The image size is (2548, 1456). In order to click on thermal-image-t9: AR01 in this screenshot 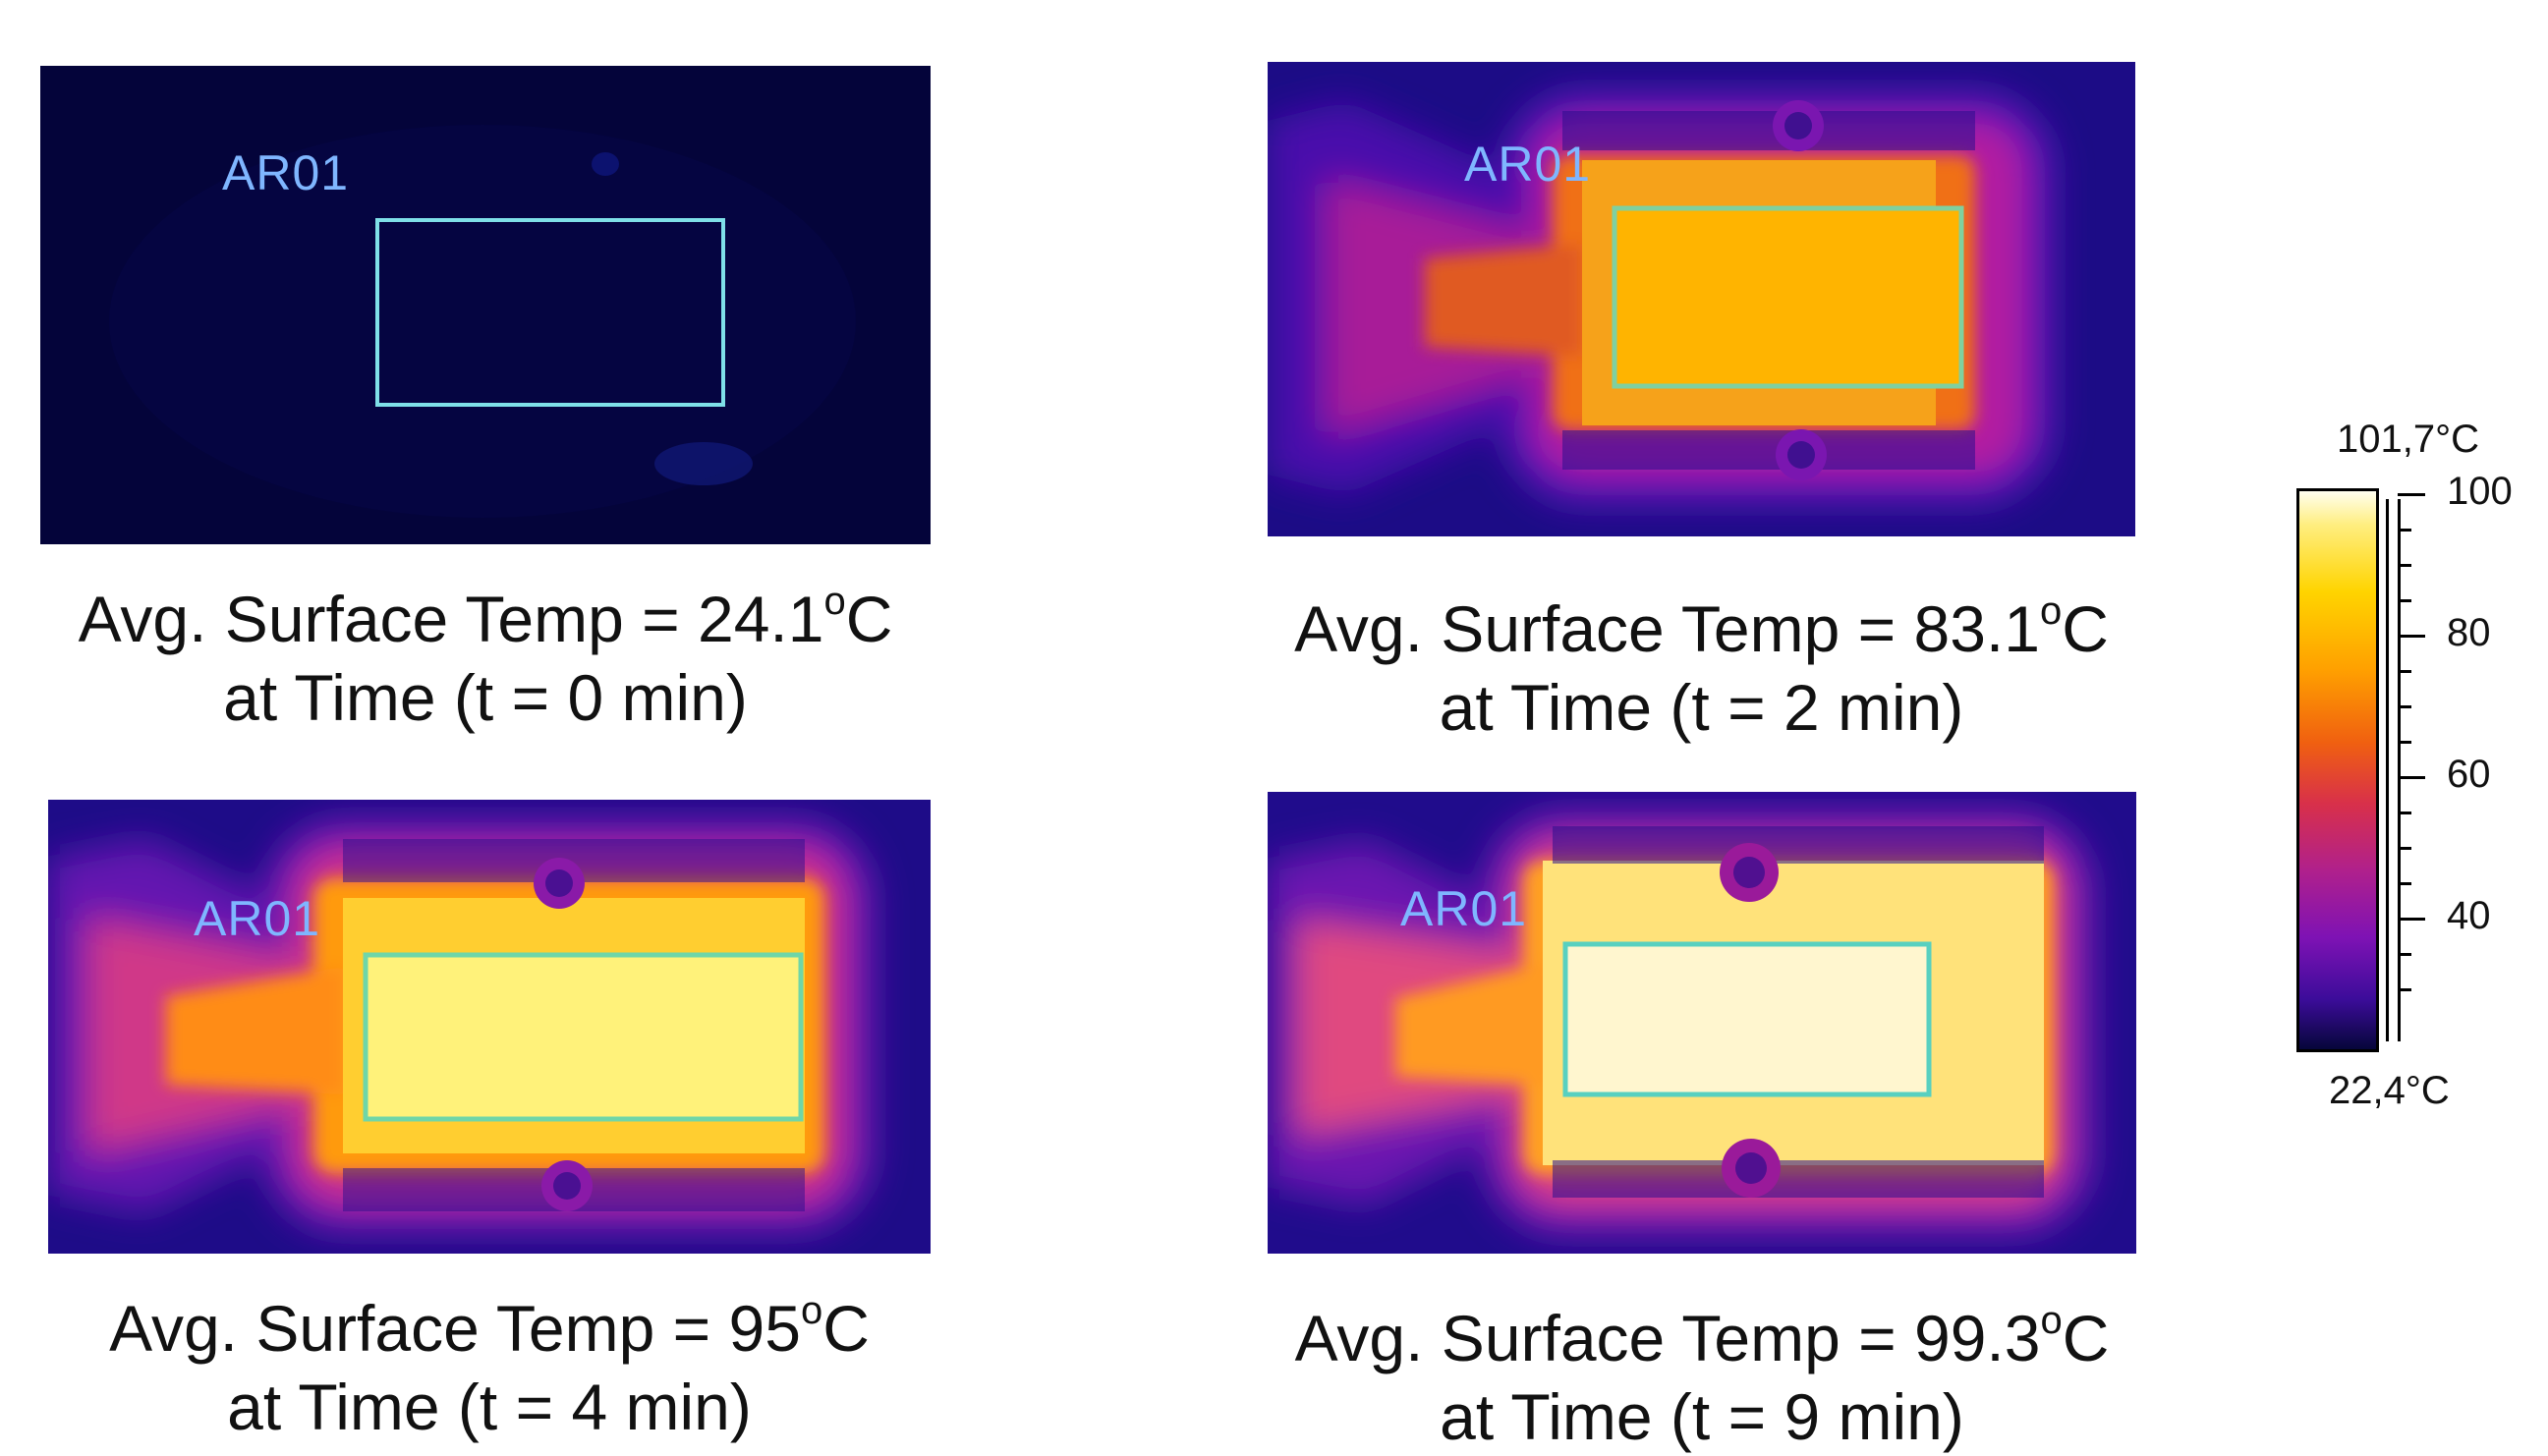, I will do `click(1702, 1023)`.